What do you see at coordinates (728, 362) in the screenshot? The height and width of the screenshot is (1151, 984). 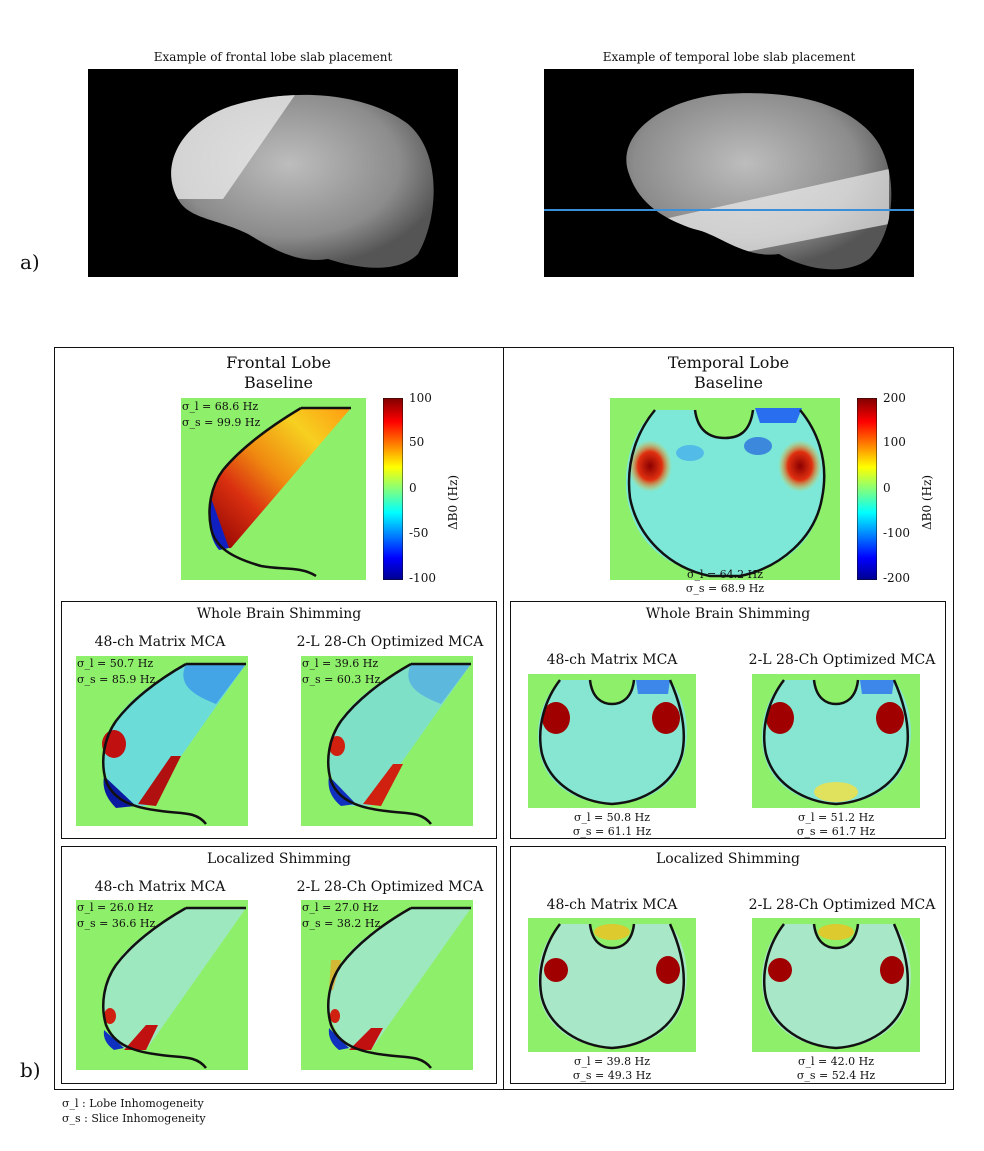 I see `temporal-lobe-title: Temporal Lobe` at bounding box center [728, 362].